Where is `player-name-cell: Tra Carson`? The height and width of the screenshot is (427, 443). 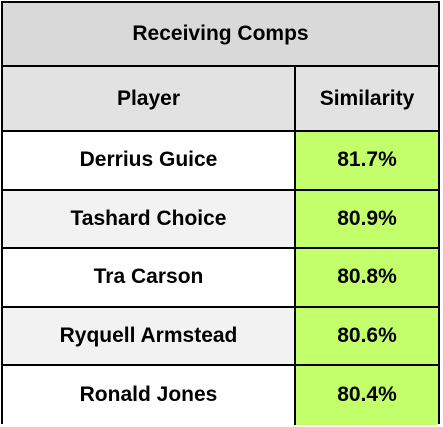 player-name-cell: Tra Carson is located at coordinates (149, 277).